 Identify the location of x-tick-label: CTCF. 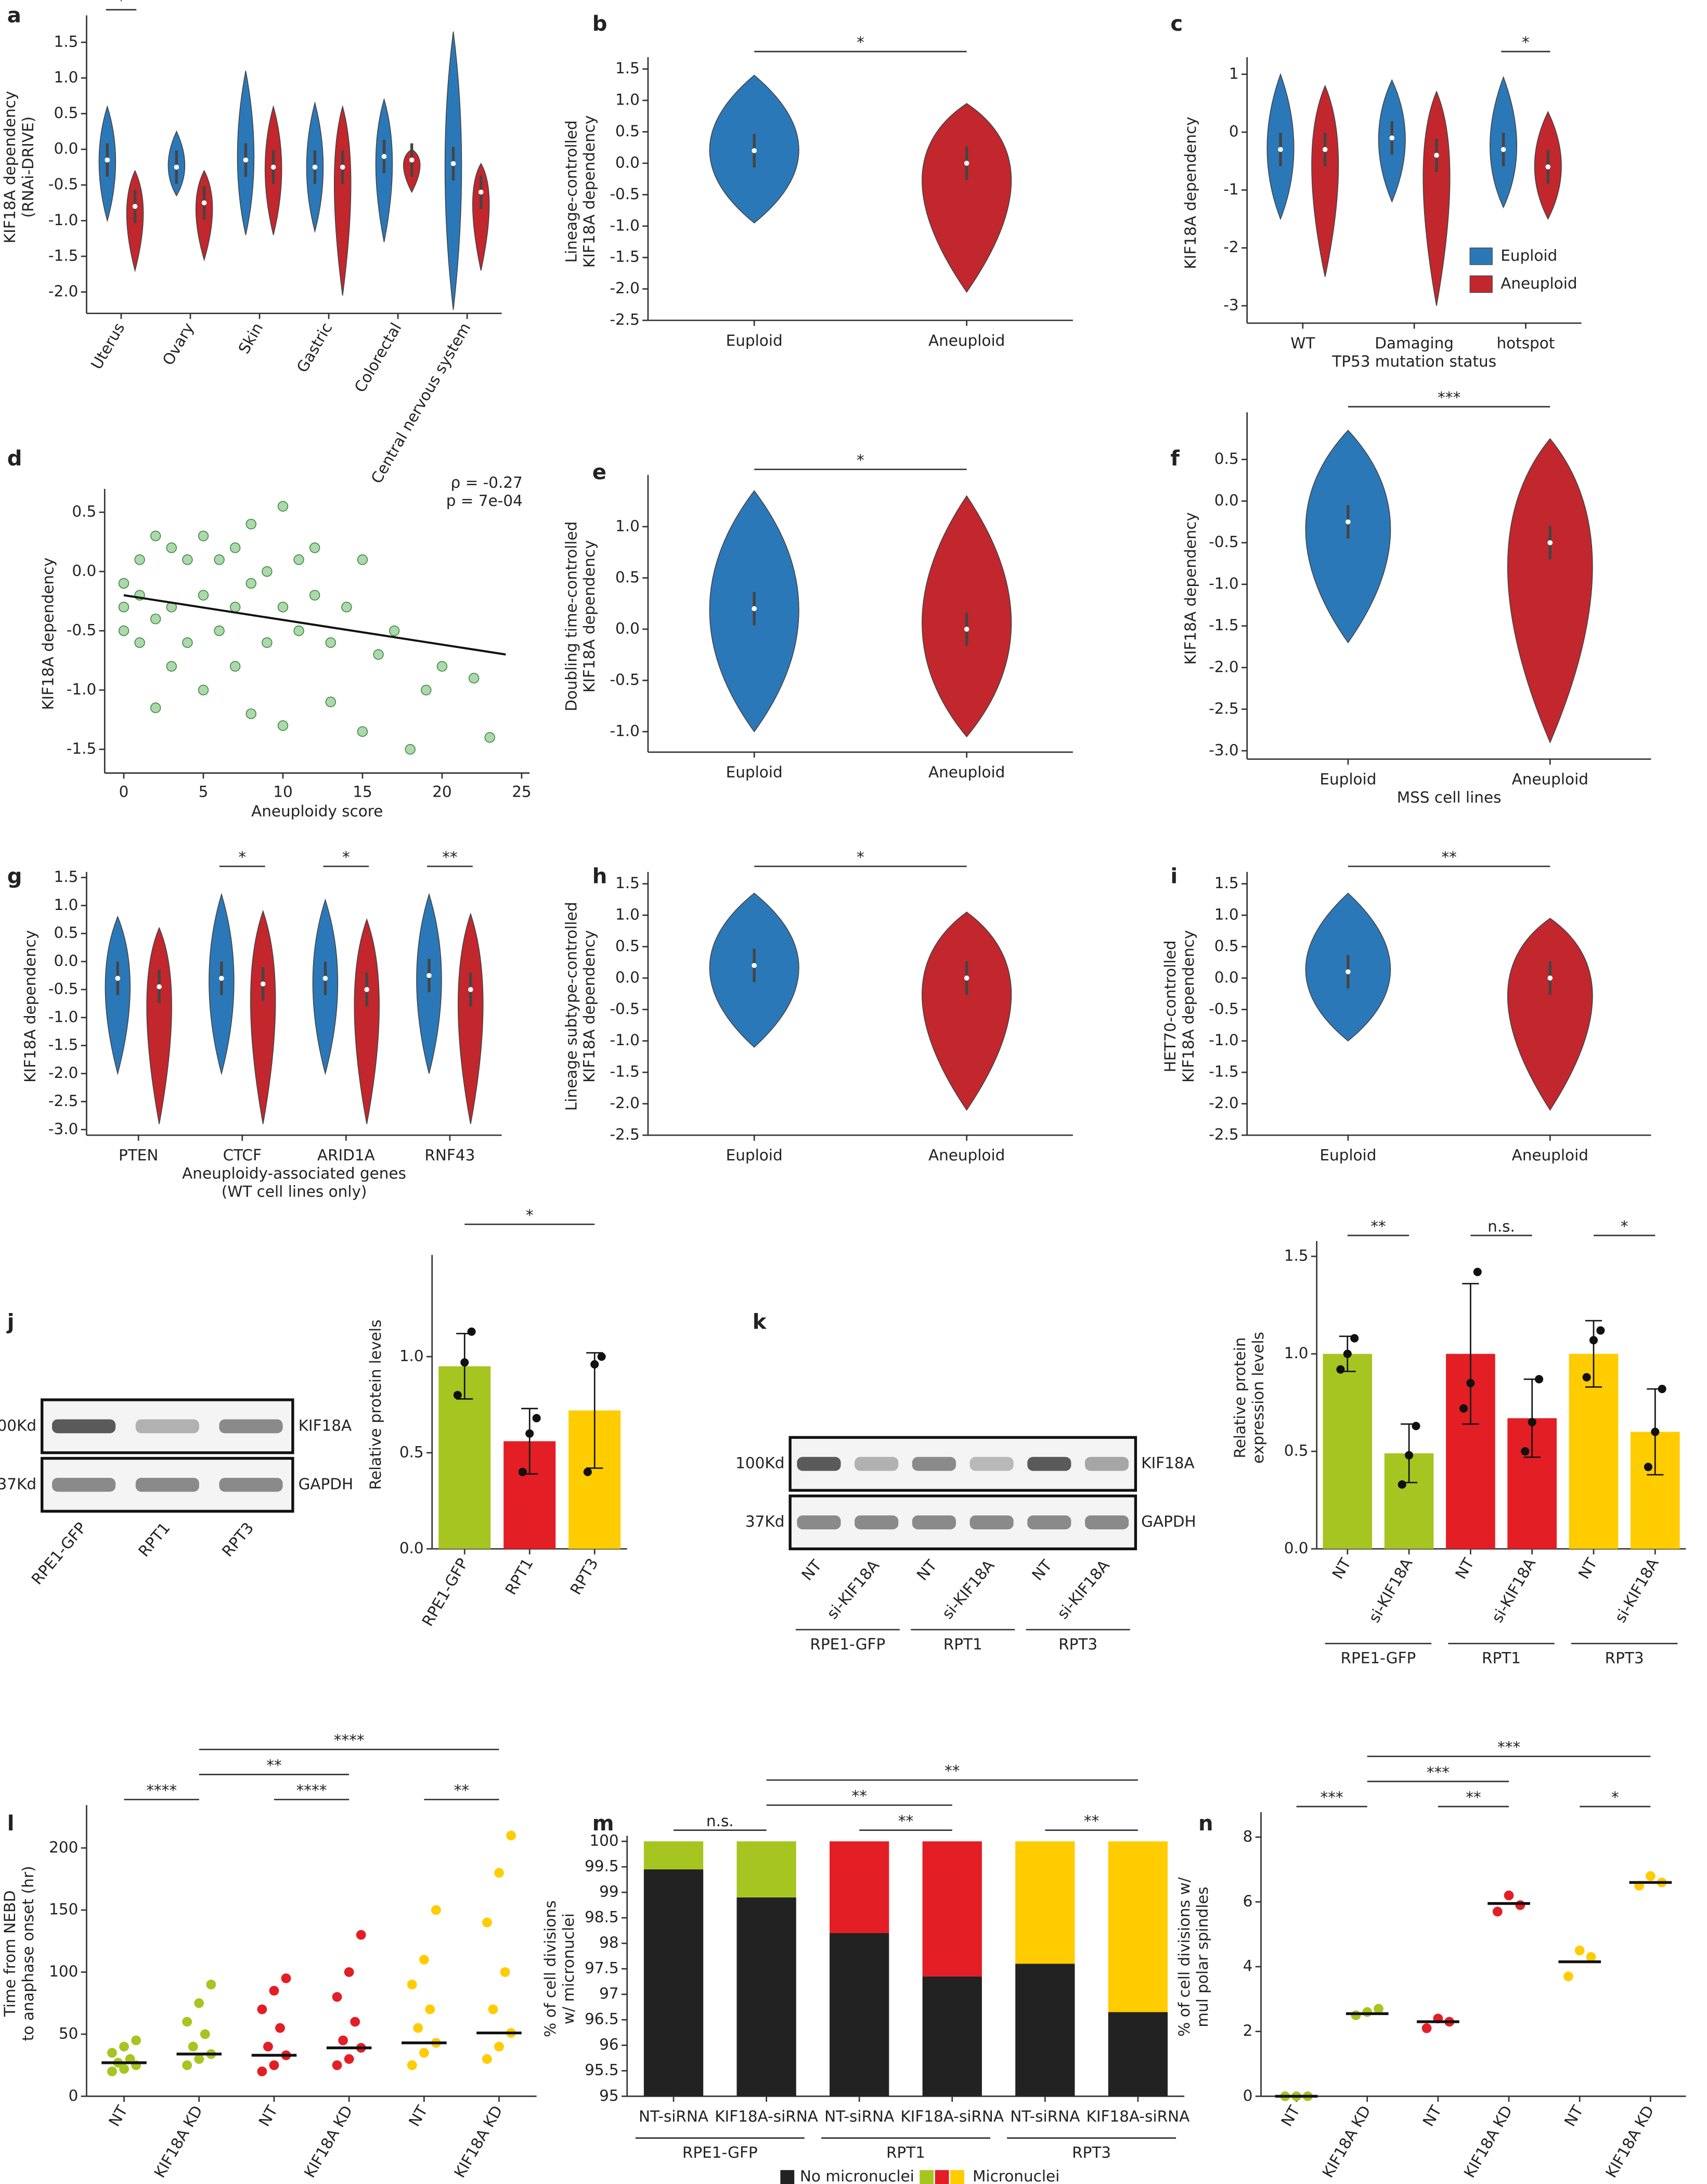
(242, 1155).